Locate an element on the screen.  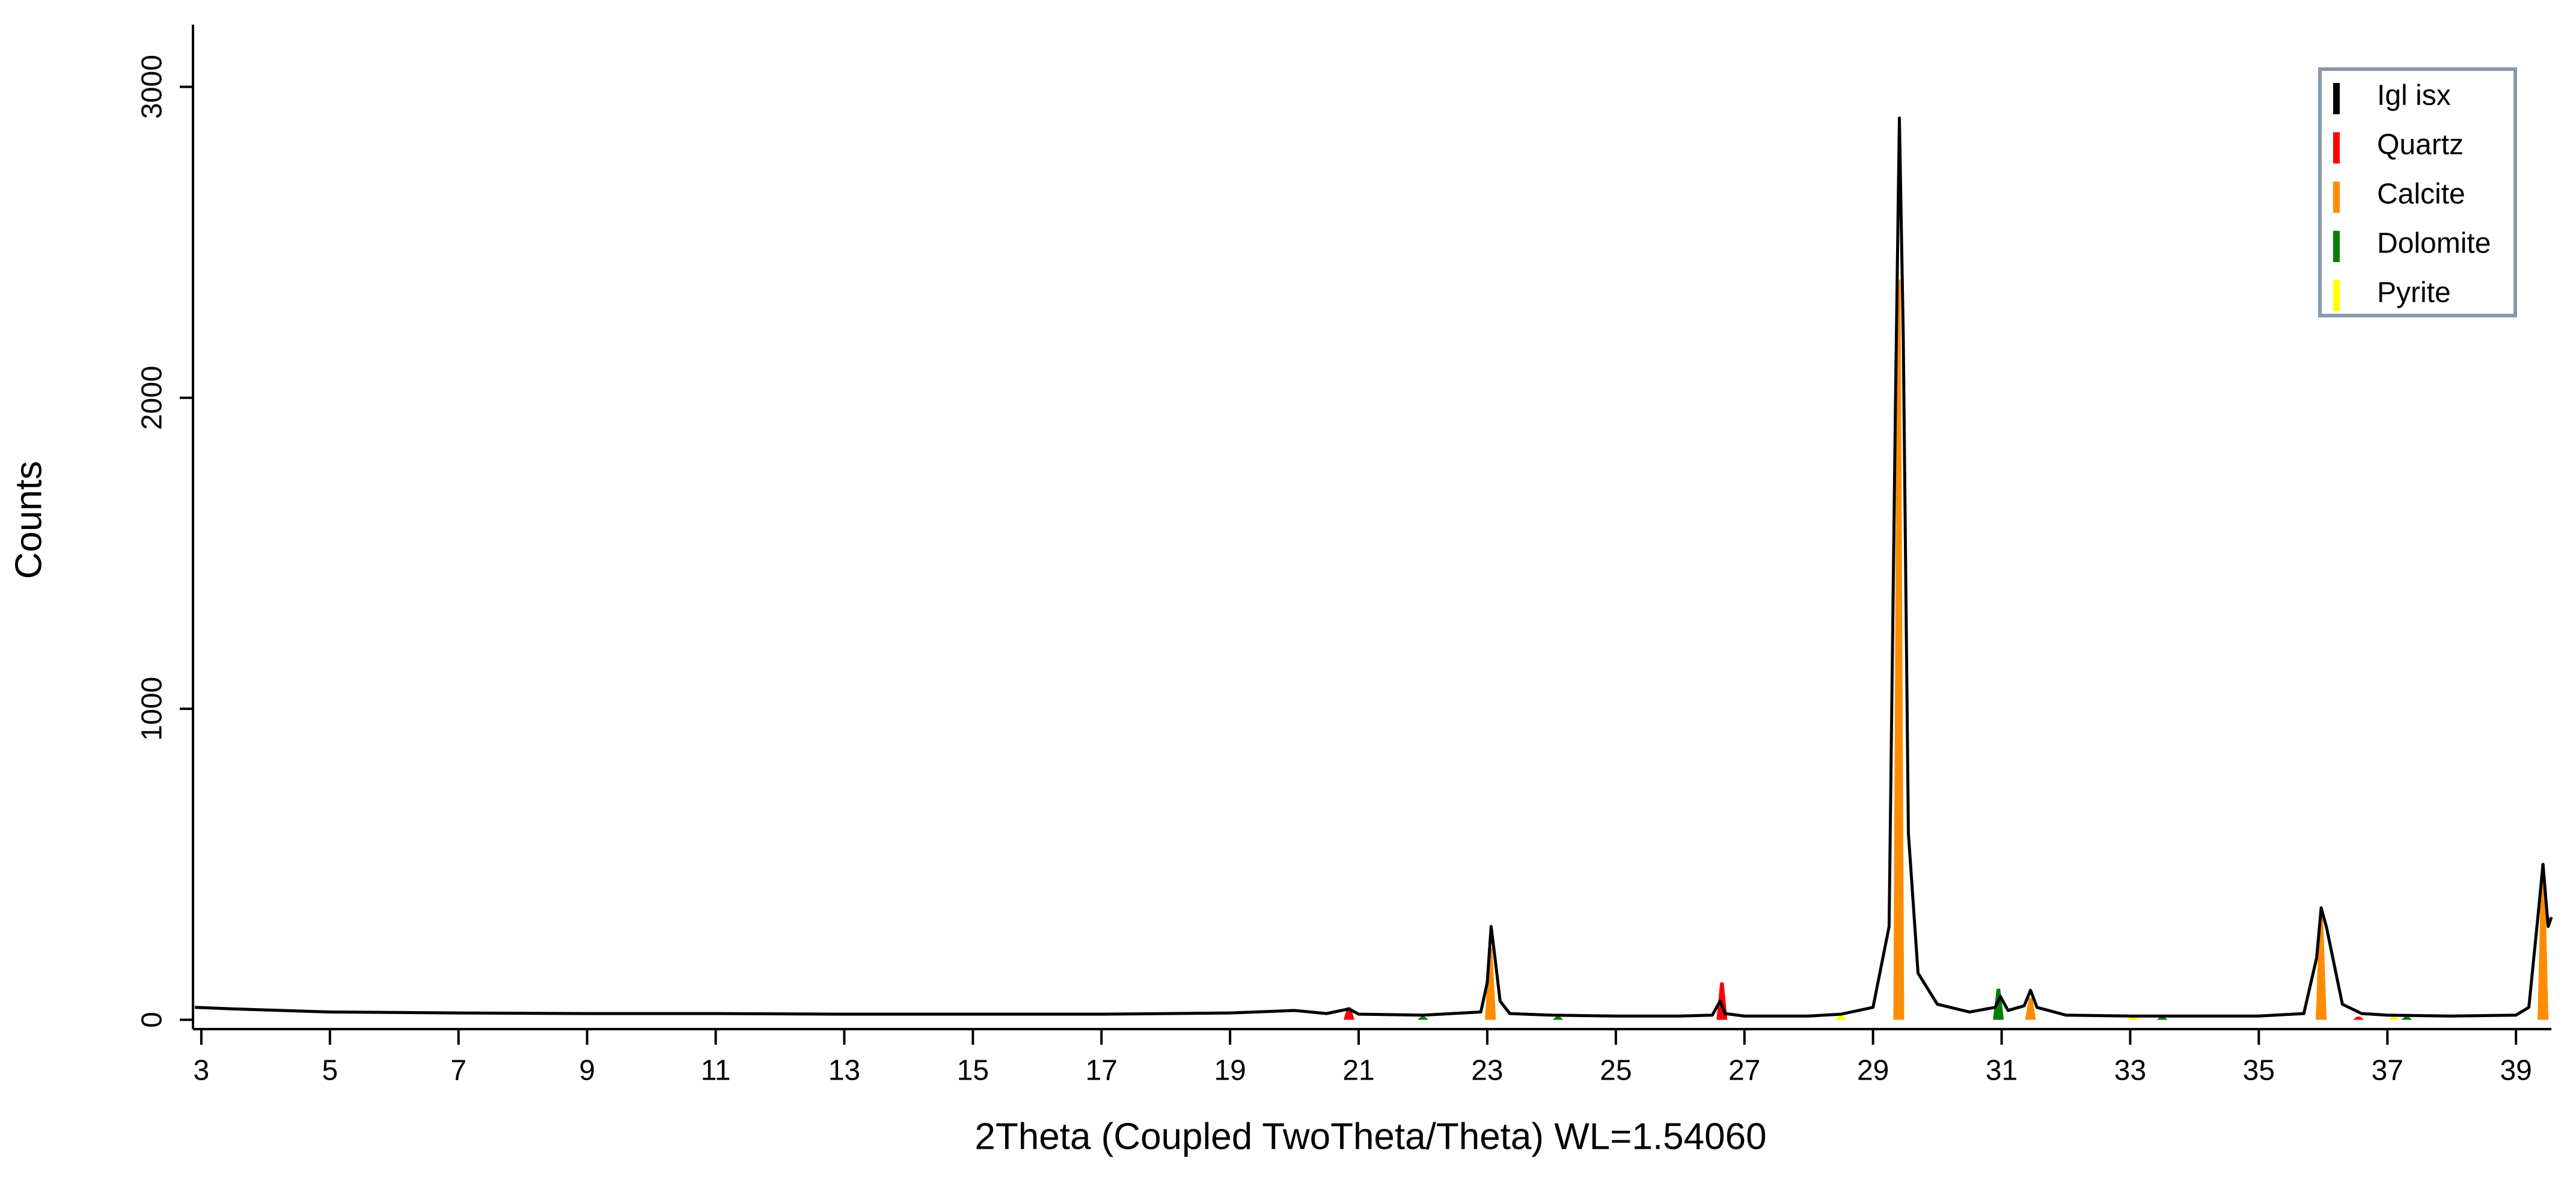
x-tick-label: 15 is located at coordinates (973, 1071).